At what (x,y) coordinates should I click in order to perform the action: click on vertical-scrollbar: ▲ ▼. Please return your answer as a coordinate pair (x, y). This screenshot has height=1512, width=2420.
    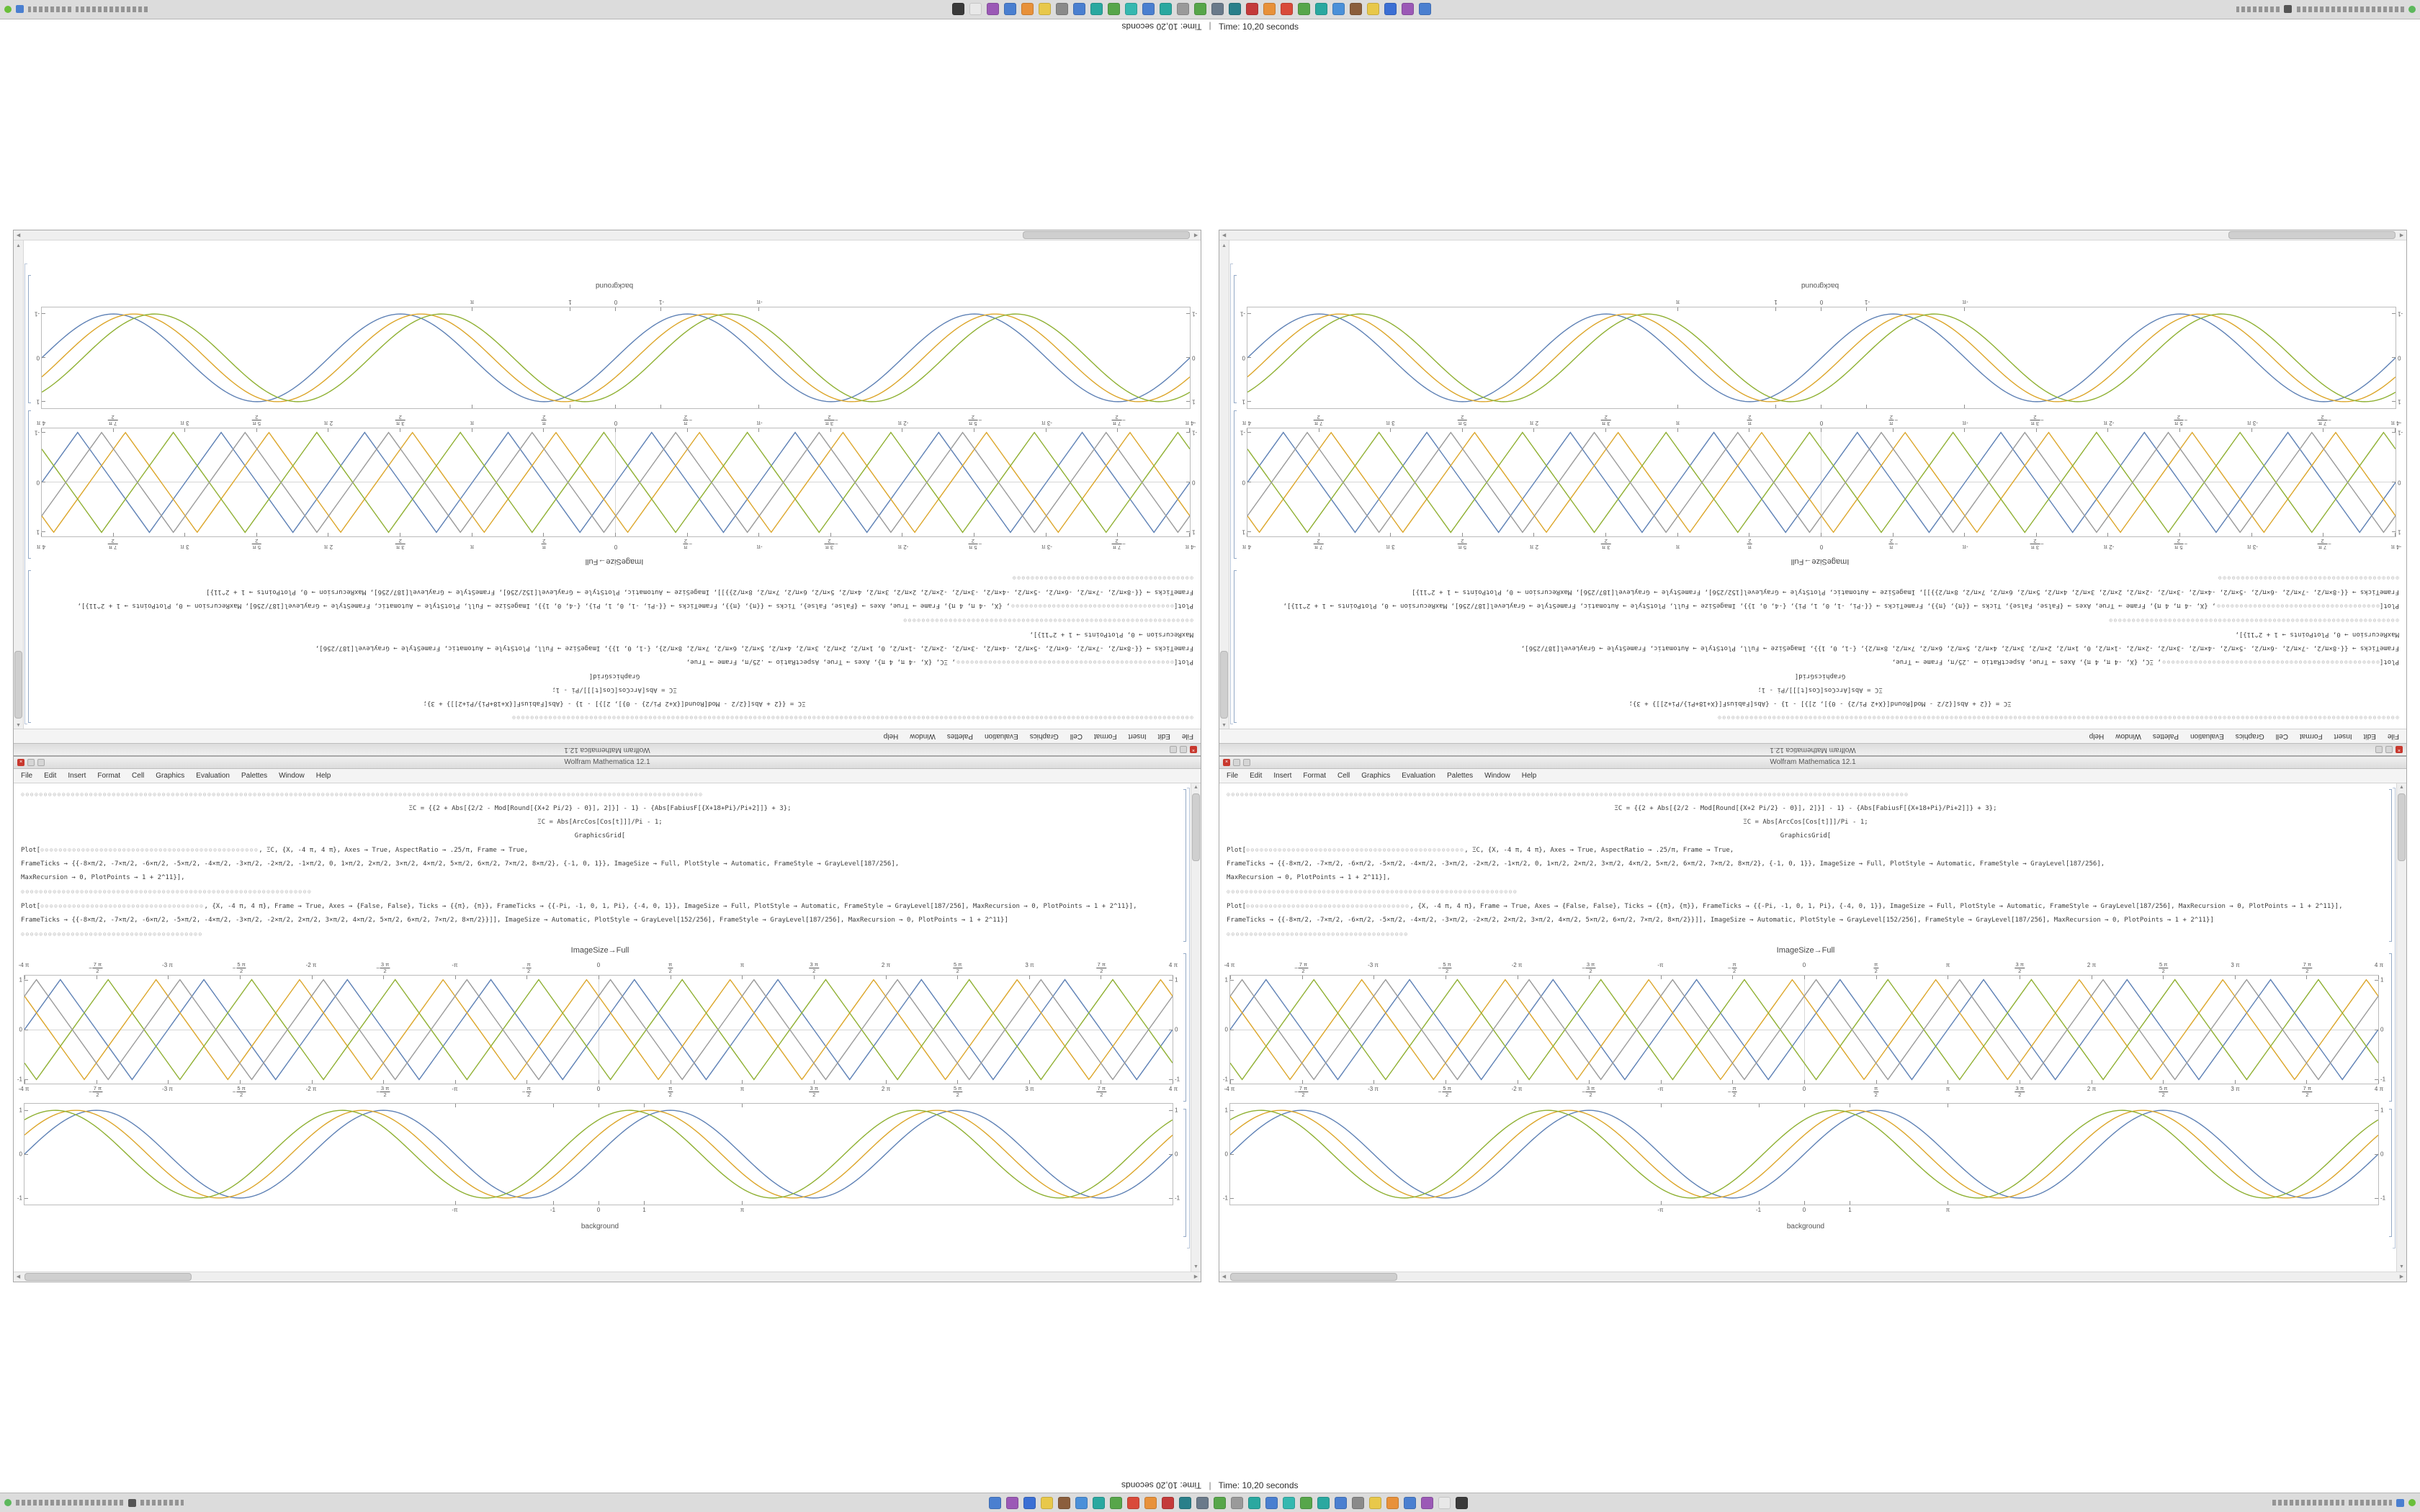
    Looking at the image, I should click on (19, 484).